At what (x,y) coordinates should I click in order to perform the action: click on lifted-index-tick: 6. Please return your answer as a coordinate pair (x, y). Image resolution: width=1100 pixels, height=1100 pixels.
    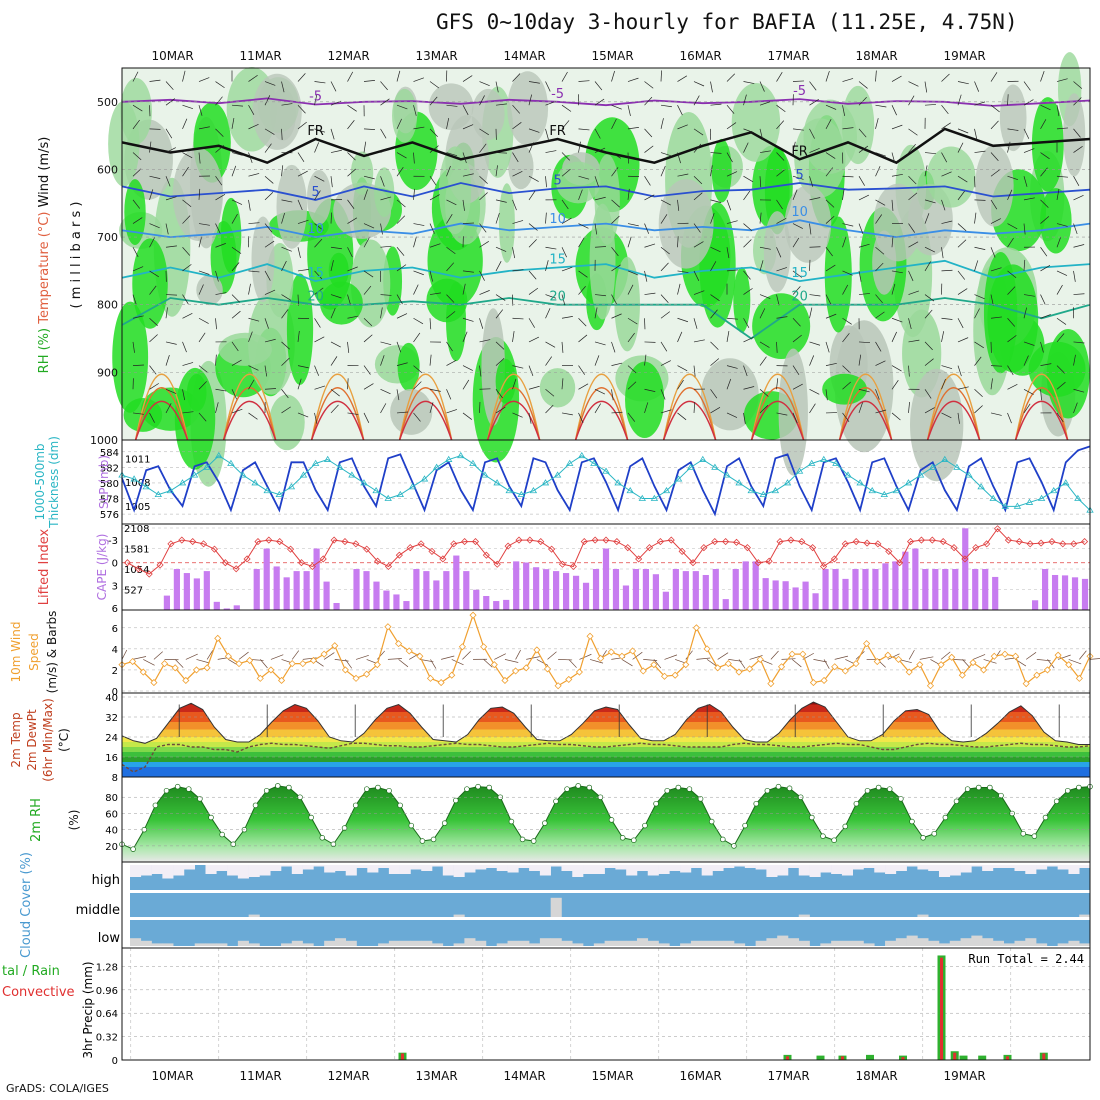
    Looking at the image, I should click on (115, 609).